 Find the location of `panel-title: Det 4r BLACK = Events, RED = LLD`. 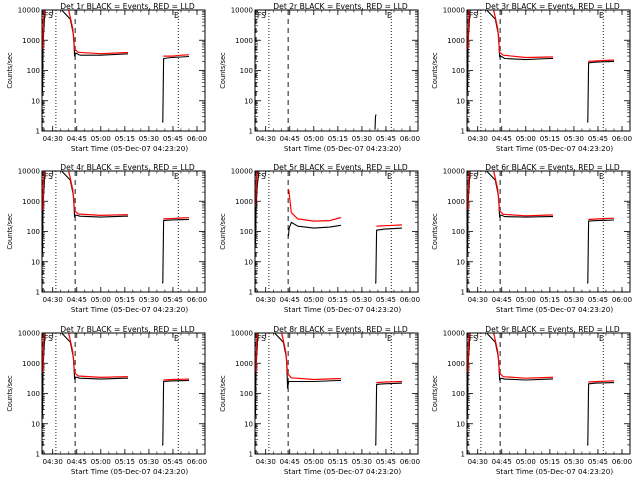

panel-title: Det 4r BLACK = Events, RED = LLD is located at coordinates (127, 167).